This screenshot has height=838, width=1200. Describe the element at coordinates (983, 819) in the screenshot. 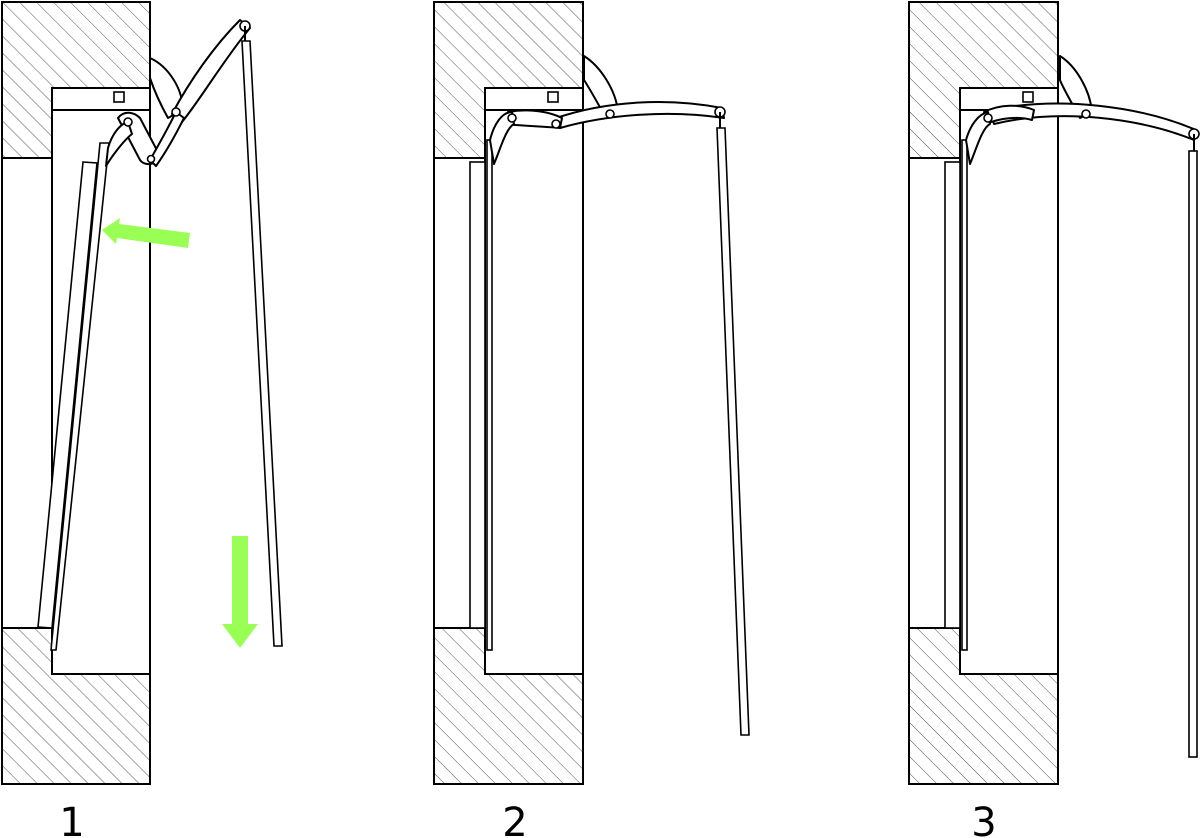

I see `stage-label-3: 3` at that location.